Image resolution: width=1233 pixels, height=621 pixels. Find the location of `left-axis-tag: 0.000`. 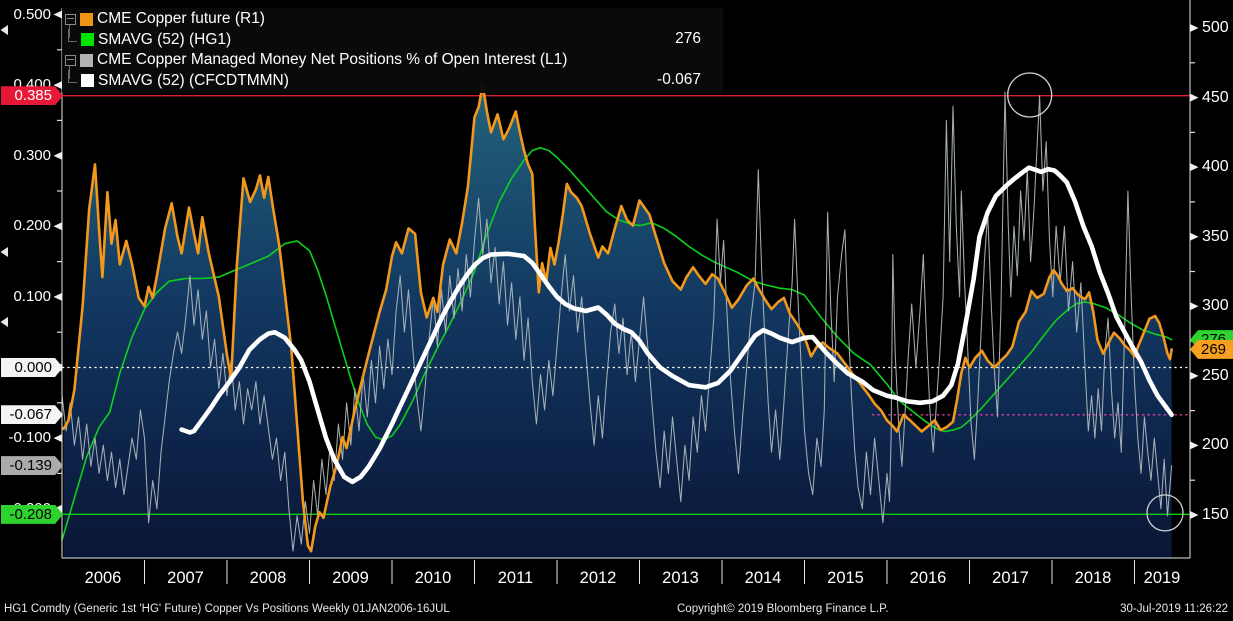

left-axis-tag: 0.000 is located at coordinates (32, 367).